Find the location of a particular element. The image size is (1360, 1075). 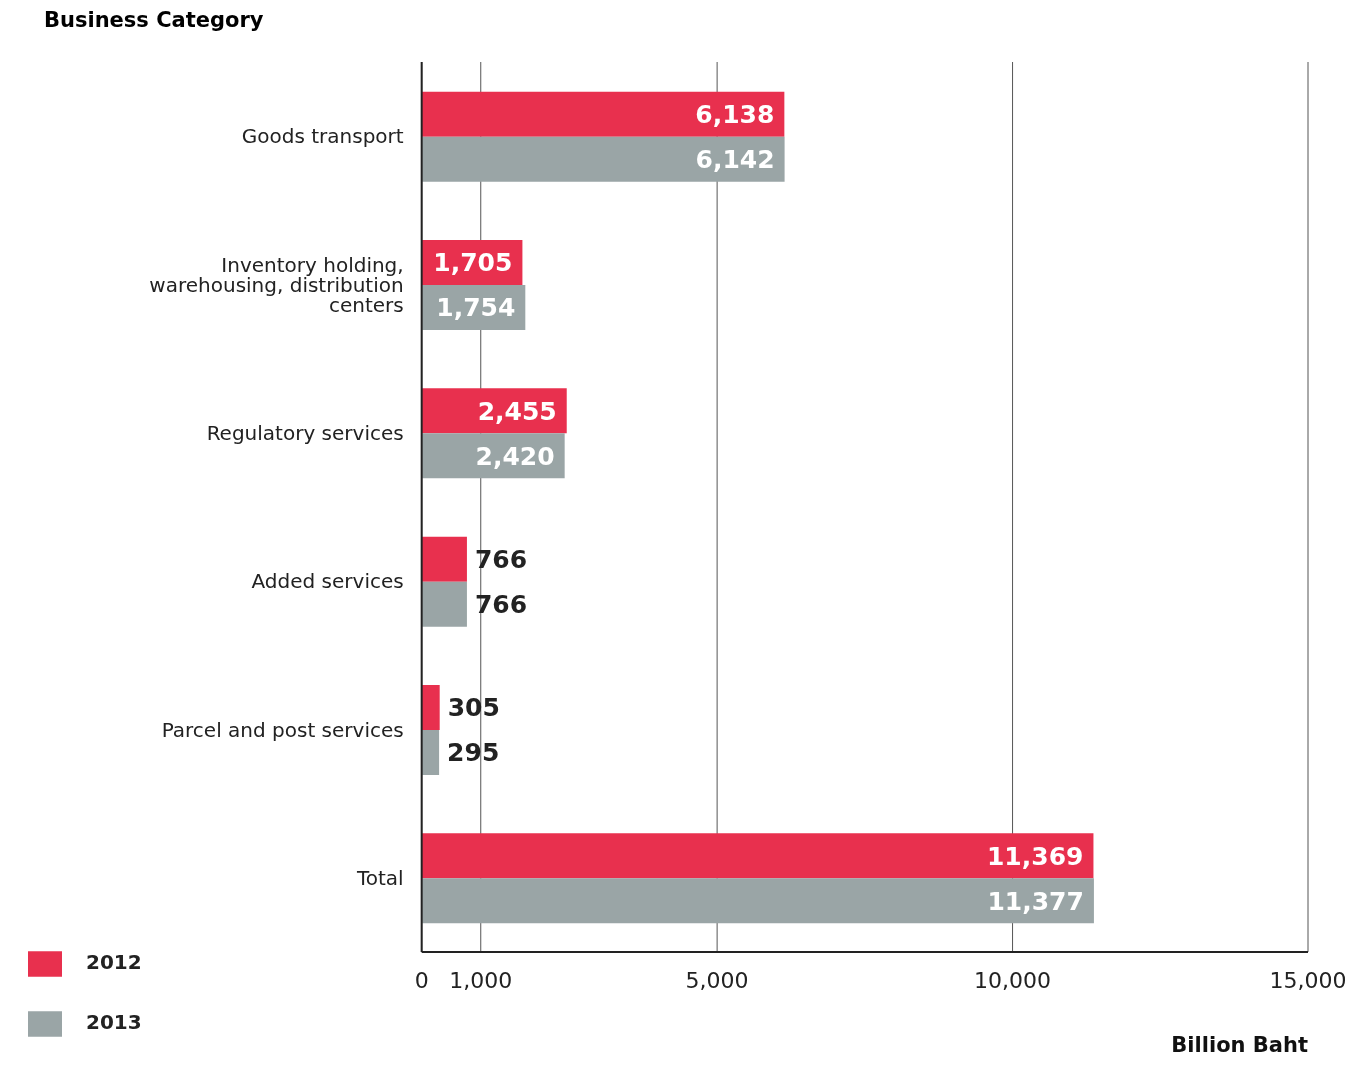

x-tick-label: 5,000 is located at coordinates (717, 980).